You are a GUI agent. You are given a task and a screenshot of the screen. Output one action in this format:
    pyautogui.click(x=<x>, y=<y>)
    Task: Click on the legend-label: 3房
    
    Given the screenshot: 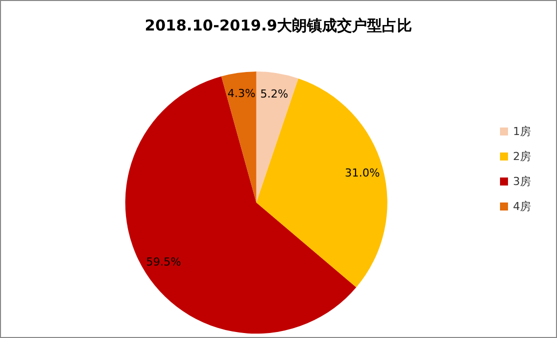 What is the action you would take?
    pyautogui.click(x=522, y=181)
    